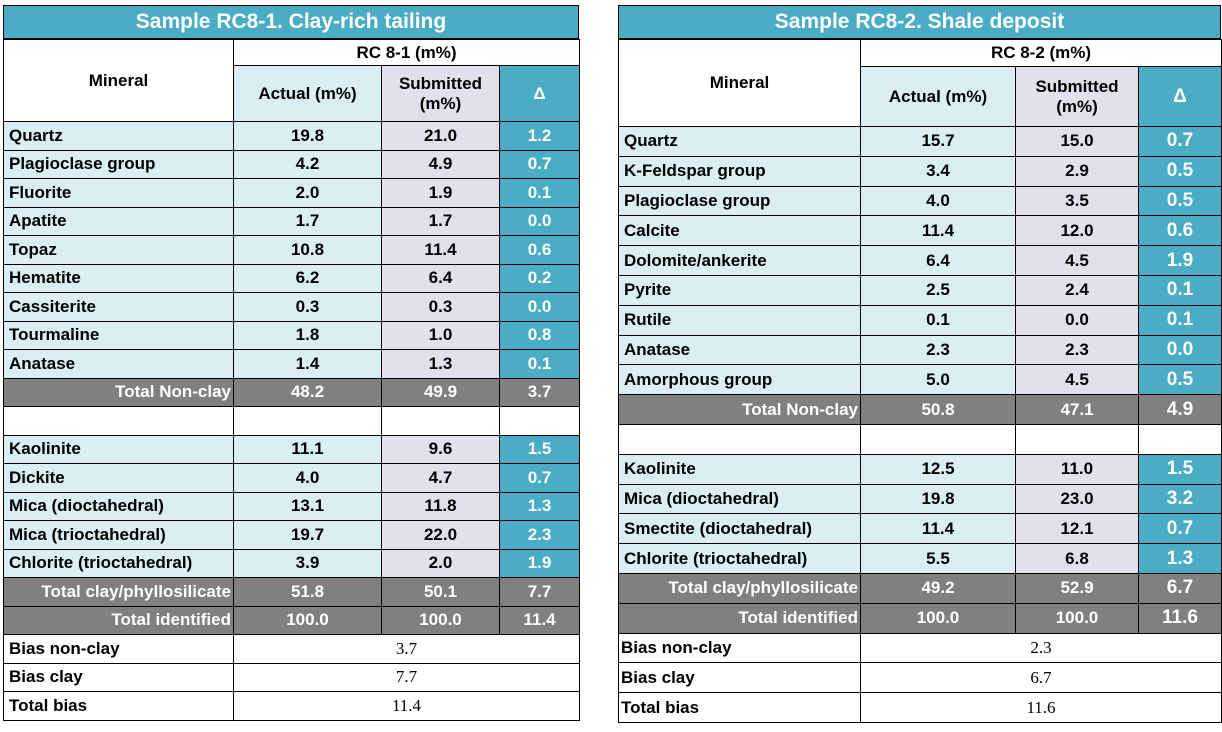 Image resolution: width=1222 pixels, height=732 pixels. What do you see at coordinates (307, 136) in the screenshot?
I see `actual-value: 19.8` at bounding box center [307, 136].